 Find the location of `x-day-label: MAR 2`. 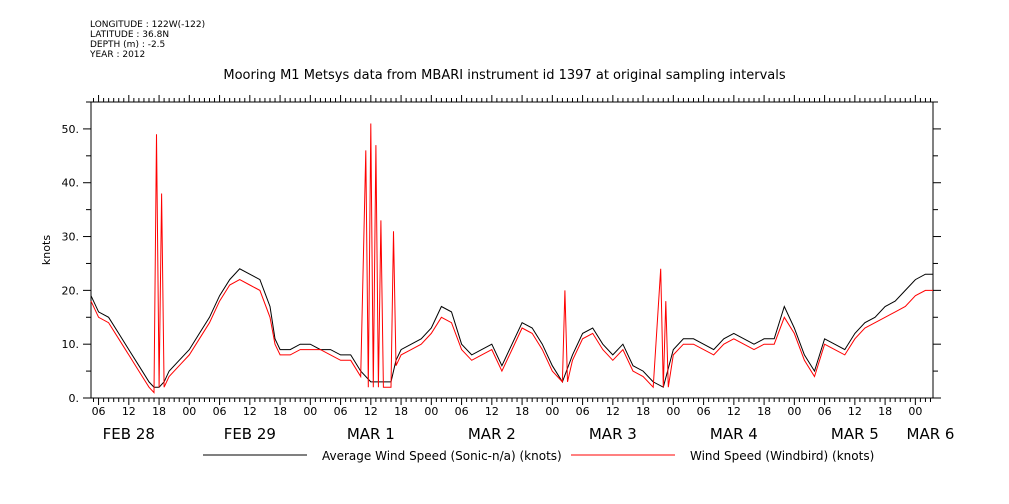

x-day-label: MAR 2 is located at coordinates (492, 434).